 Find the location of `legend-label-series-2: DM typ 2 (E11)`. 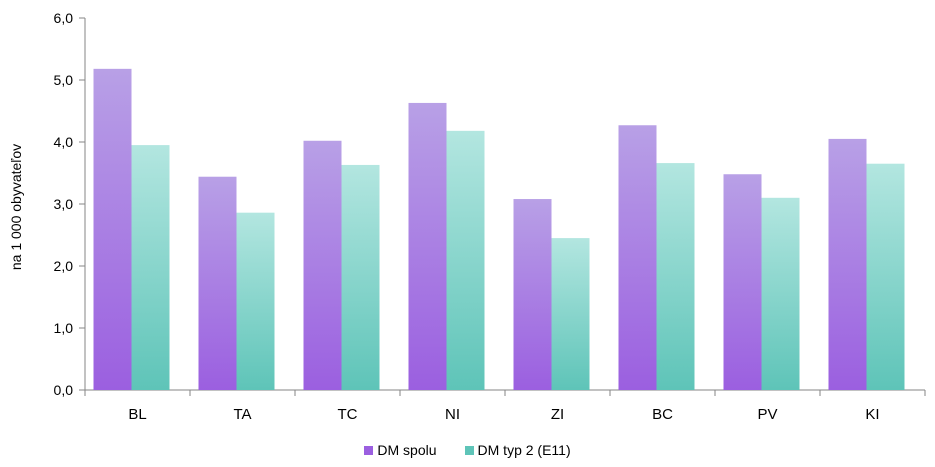

legend-label-series-2: DM typ 2 (E11) is located at coordinates (524, 450).